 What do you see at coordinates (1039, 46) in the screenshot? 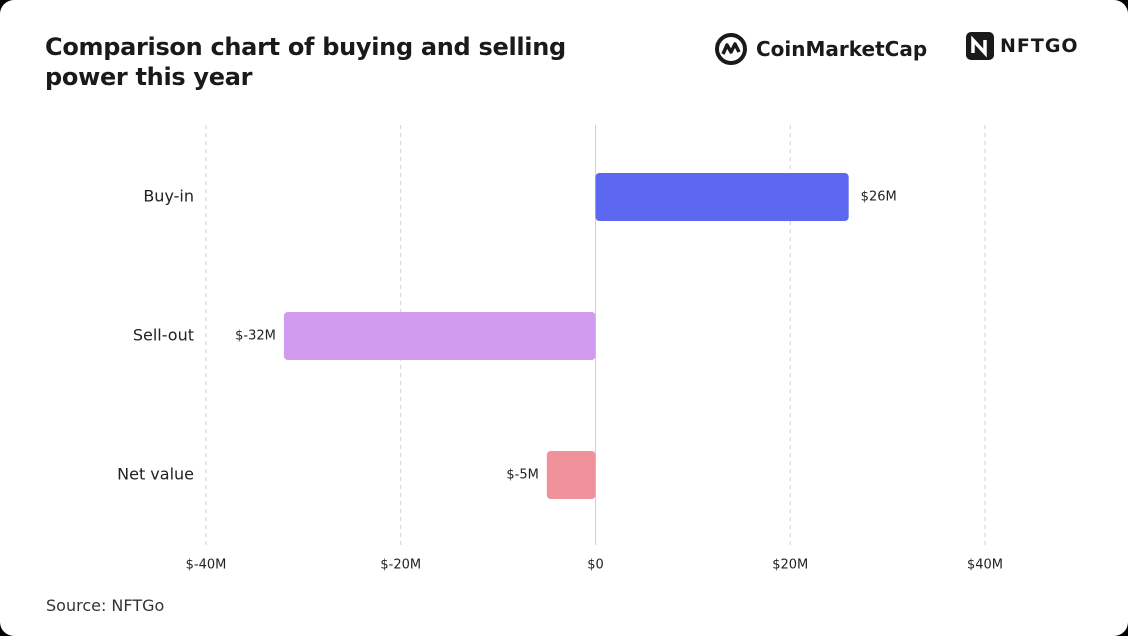
I see `logo-text: NFTGO` at bounding box center [1039, 46].